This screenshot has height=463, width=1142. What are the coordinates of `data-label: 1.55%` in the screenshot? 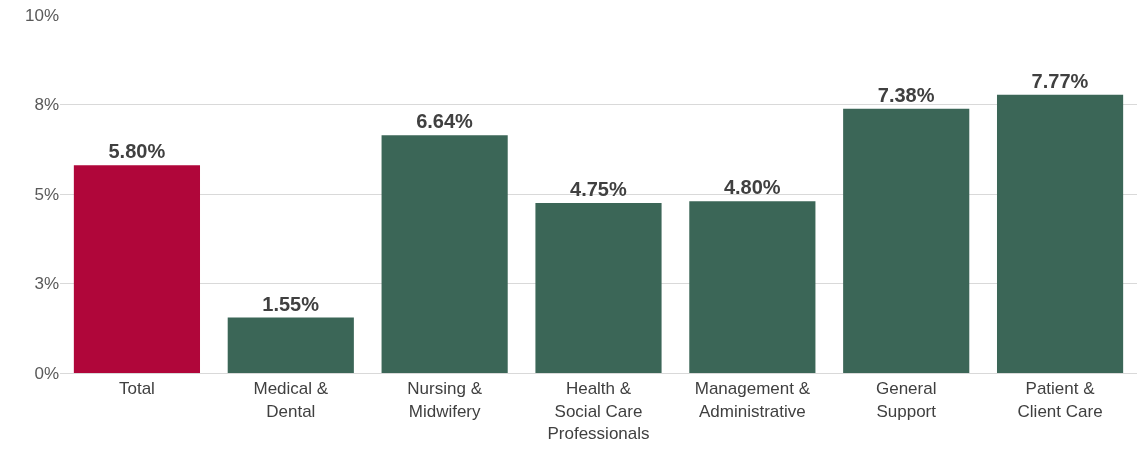 It's located at (291, 303).